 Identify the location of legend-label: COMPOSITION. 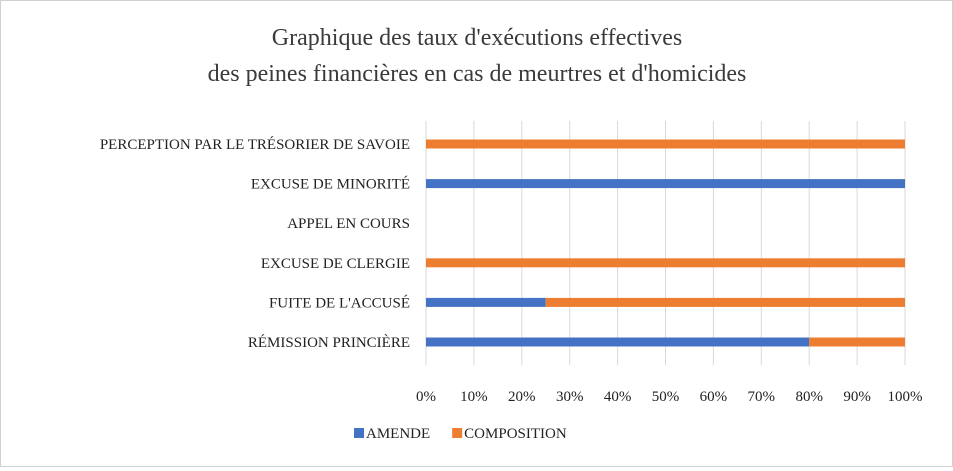
(515, 434).